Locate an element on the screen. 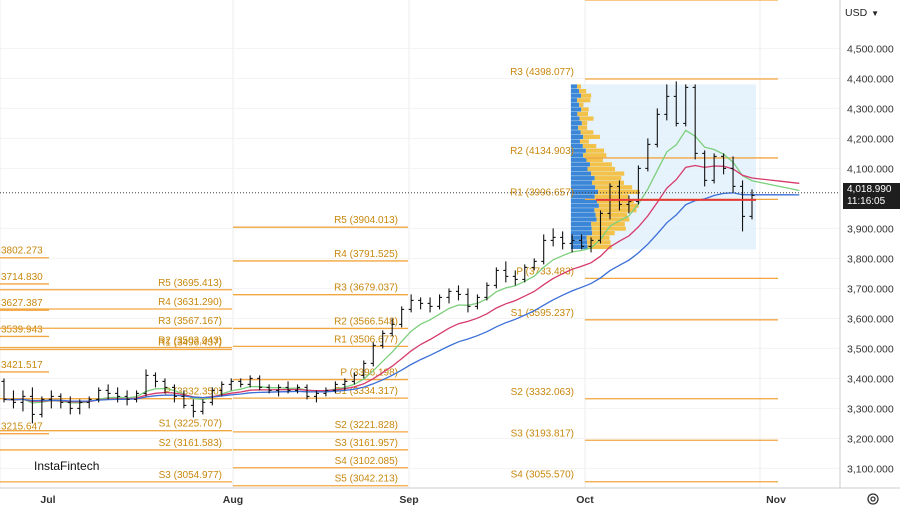 Image resolution: width=900 pixels, height=510 pixels. currency-selector: USD ▼ is located at coordinates (871, 13).